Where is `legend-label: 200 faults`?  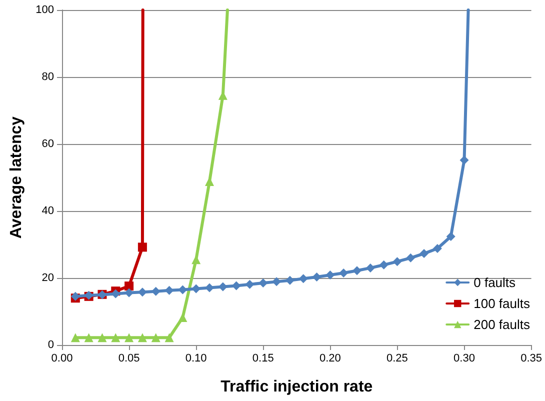 legend-label: 200 faults is located at coordinates (502, 324).